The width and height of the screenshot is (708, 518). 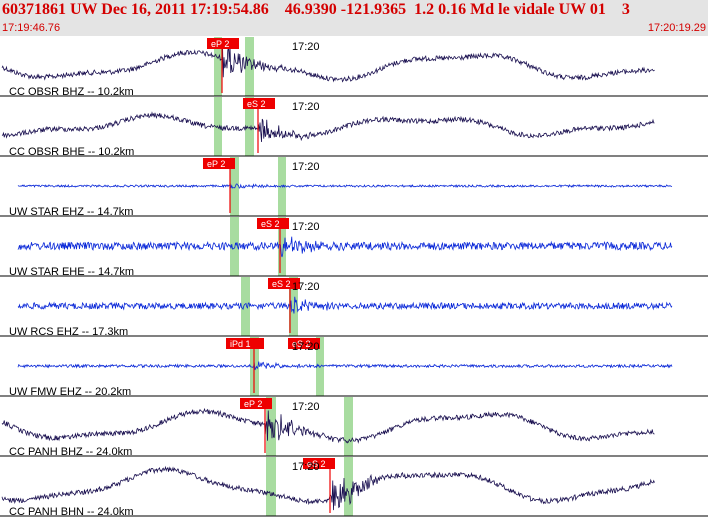 I want to click on trace-row: eP 2 17:20 CC OBSR BHZ -- 10.2km, so click(x=354, y=67).